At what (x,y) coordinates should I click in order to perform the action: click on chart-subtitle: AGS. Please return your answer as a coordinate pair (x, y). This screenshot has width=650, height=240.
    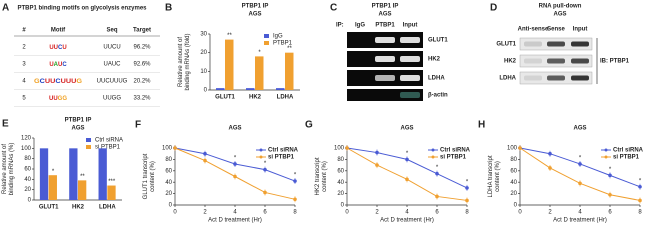
    Looking at the image, I should click on (77, 129).